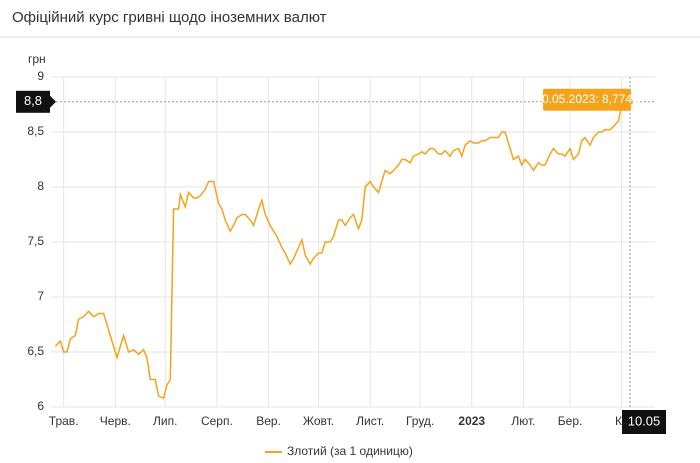  I want to click on y-label-box, so click(33, 101).